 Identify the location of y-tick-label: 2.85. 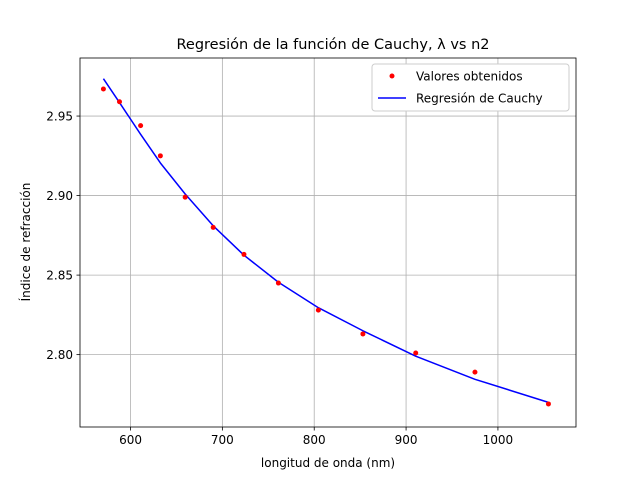
(59, 275).